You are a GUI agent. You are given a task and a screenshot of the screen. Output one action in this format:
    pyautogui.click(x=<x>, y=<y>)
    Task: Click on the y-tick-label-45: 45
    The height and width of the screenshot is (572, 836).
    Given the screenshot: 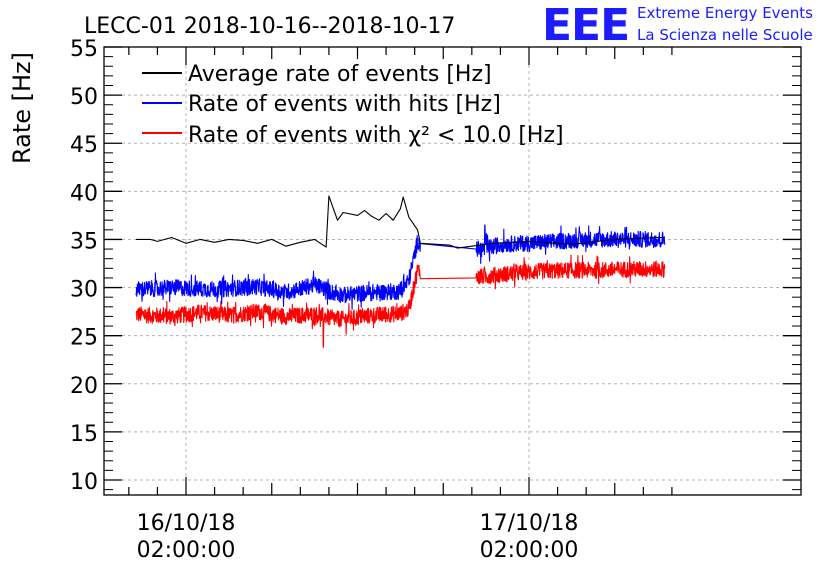 What is the action you would take?
    pyautogui.click(x=84, y=145)
    